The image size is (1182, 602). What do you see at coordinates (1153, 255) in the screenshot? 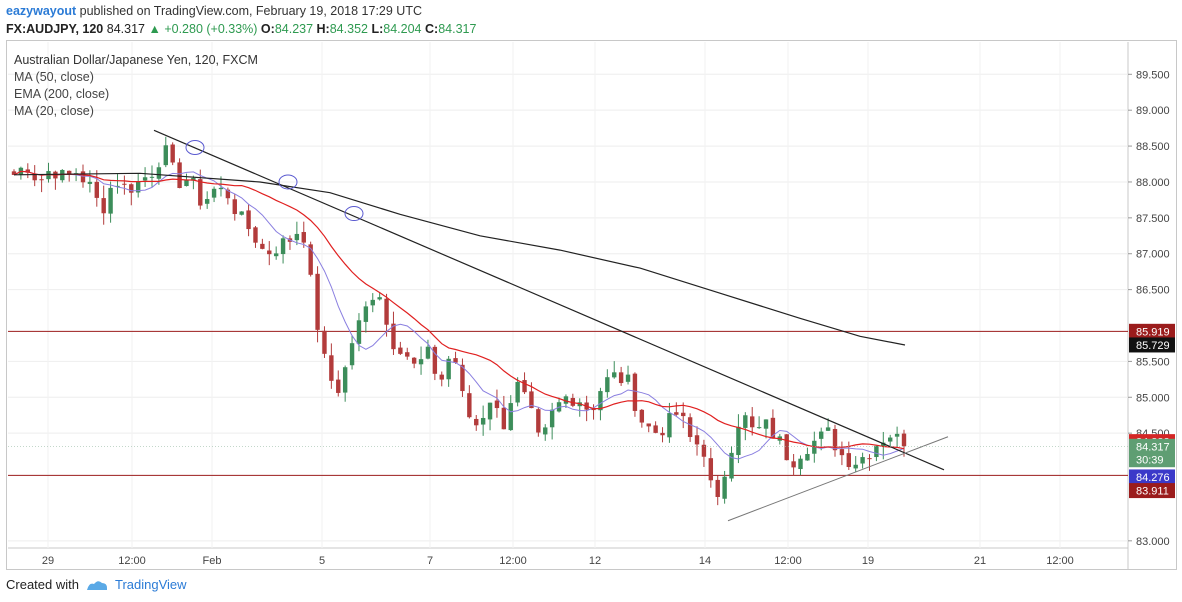
I see `y-tick-label: 87.000` at bounding box center [1153, 255].